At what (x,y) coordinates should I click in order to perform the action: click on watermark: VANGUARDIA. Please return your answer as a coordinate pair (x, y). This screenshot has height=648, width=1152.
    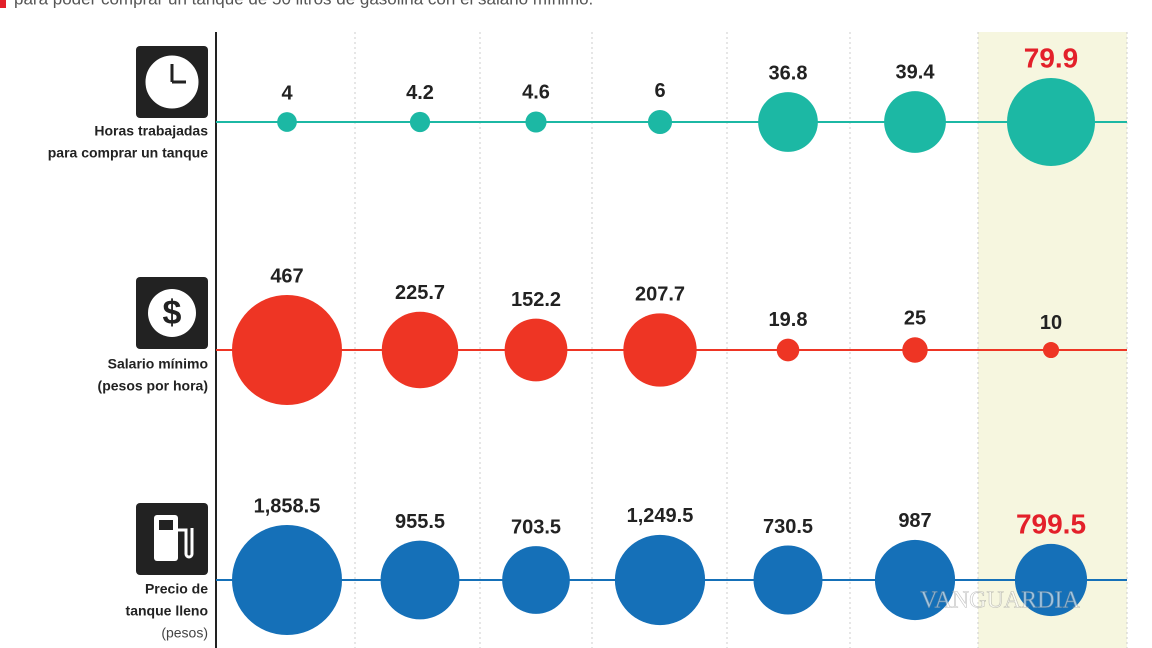
    Looking at the image, I should click on (1000, 601).